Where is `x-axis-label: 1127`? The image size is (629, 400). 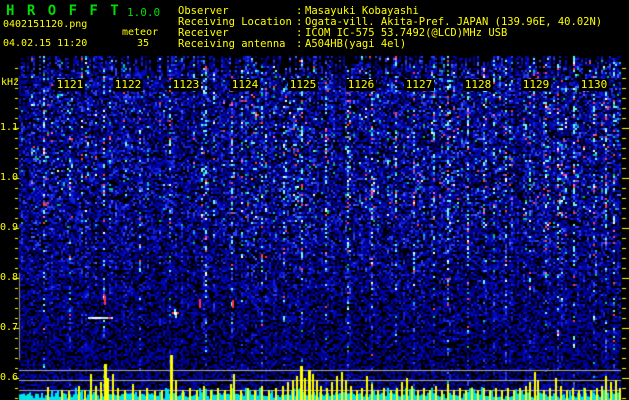 x-axis-label: 1127 is located at coordinates (419, 84).